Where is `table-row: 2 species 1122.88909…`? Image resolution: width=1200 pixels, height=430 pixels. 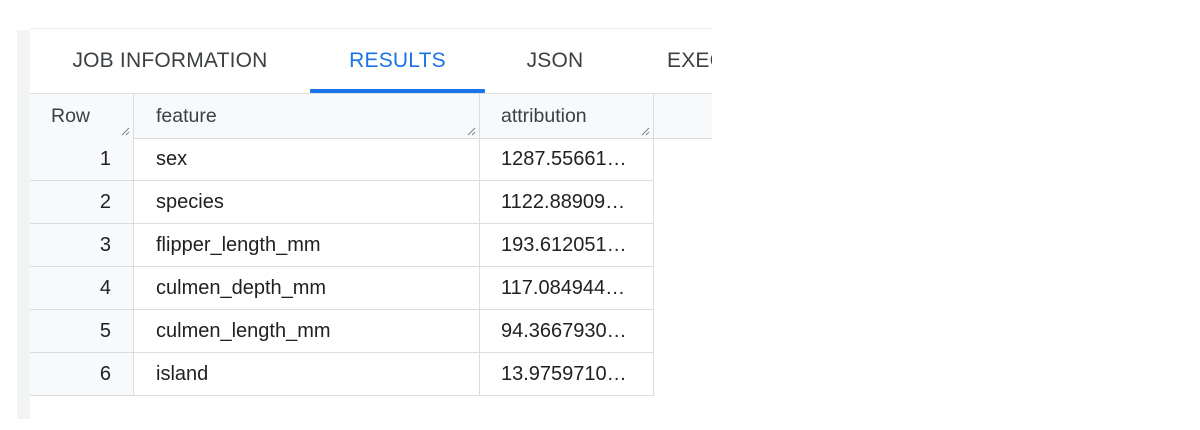
table-row: 2 species 1122.88909… is located at coordinates (342, 202).